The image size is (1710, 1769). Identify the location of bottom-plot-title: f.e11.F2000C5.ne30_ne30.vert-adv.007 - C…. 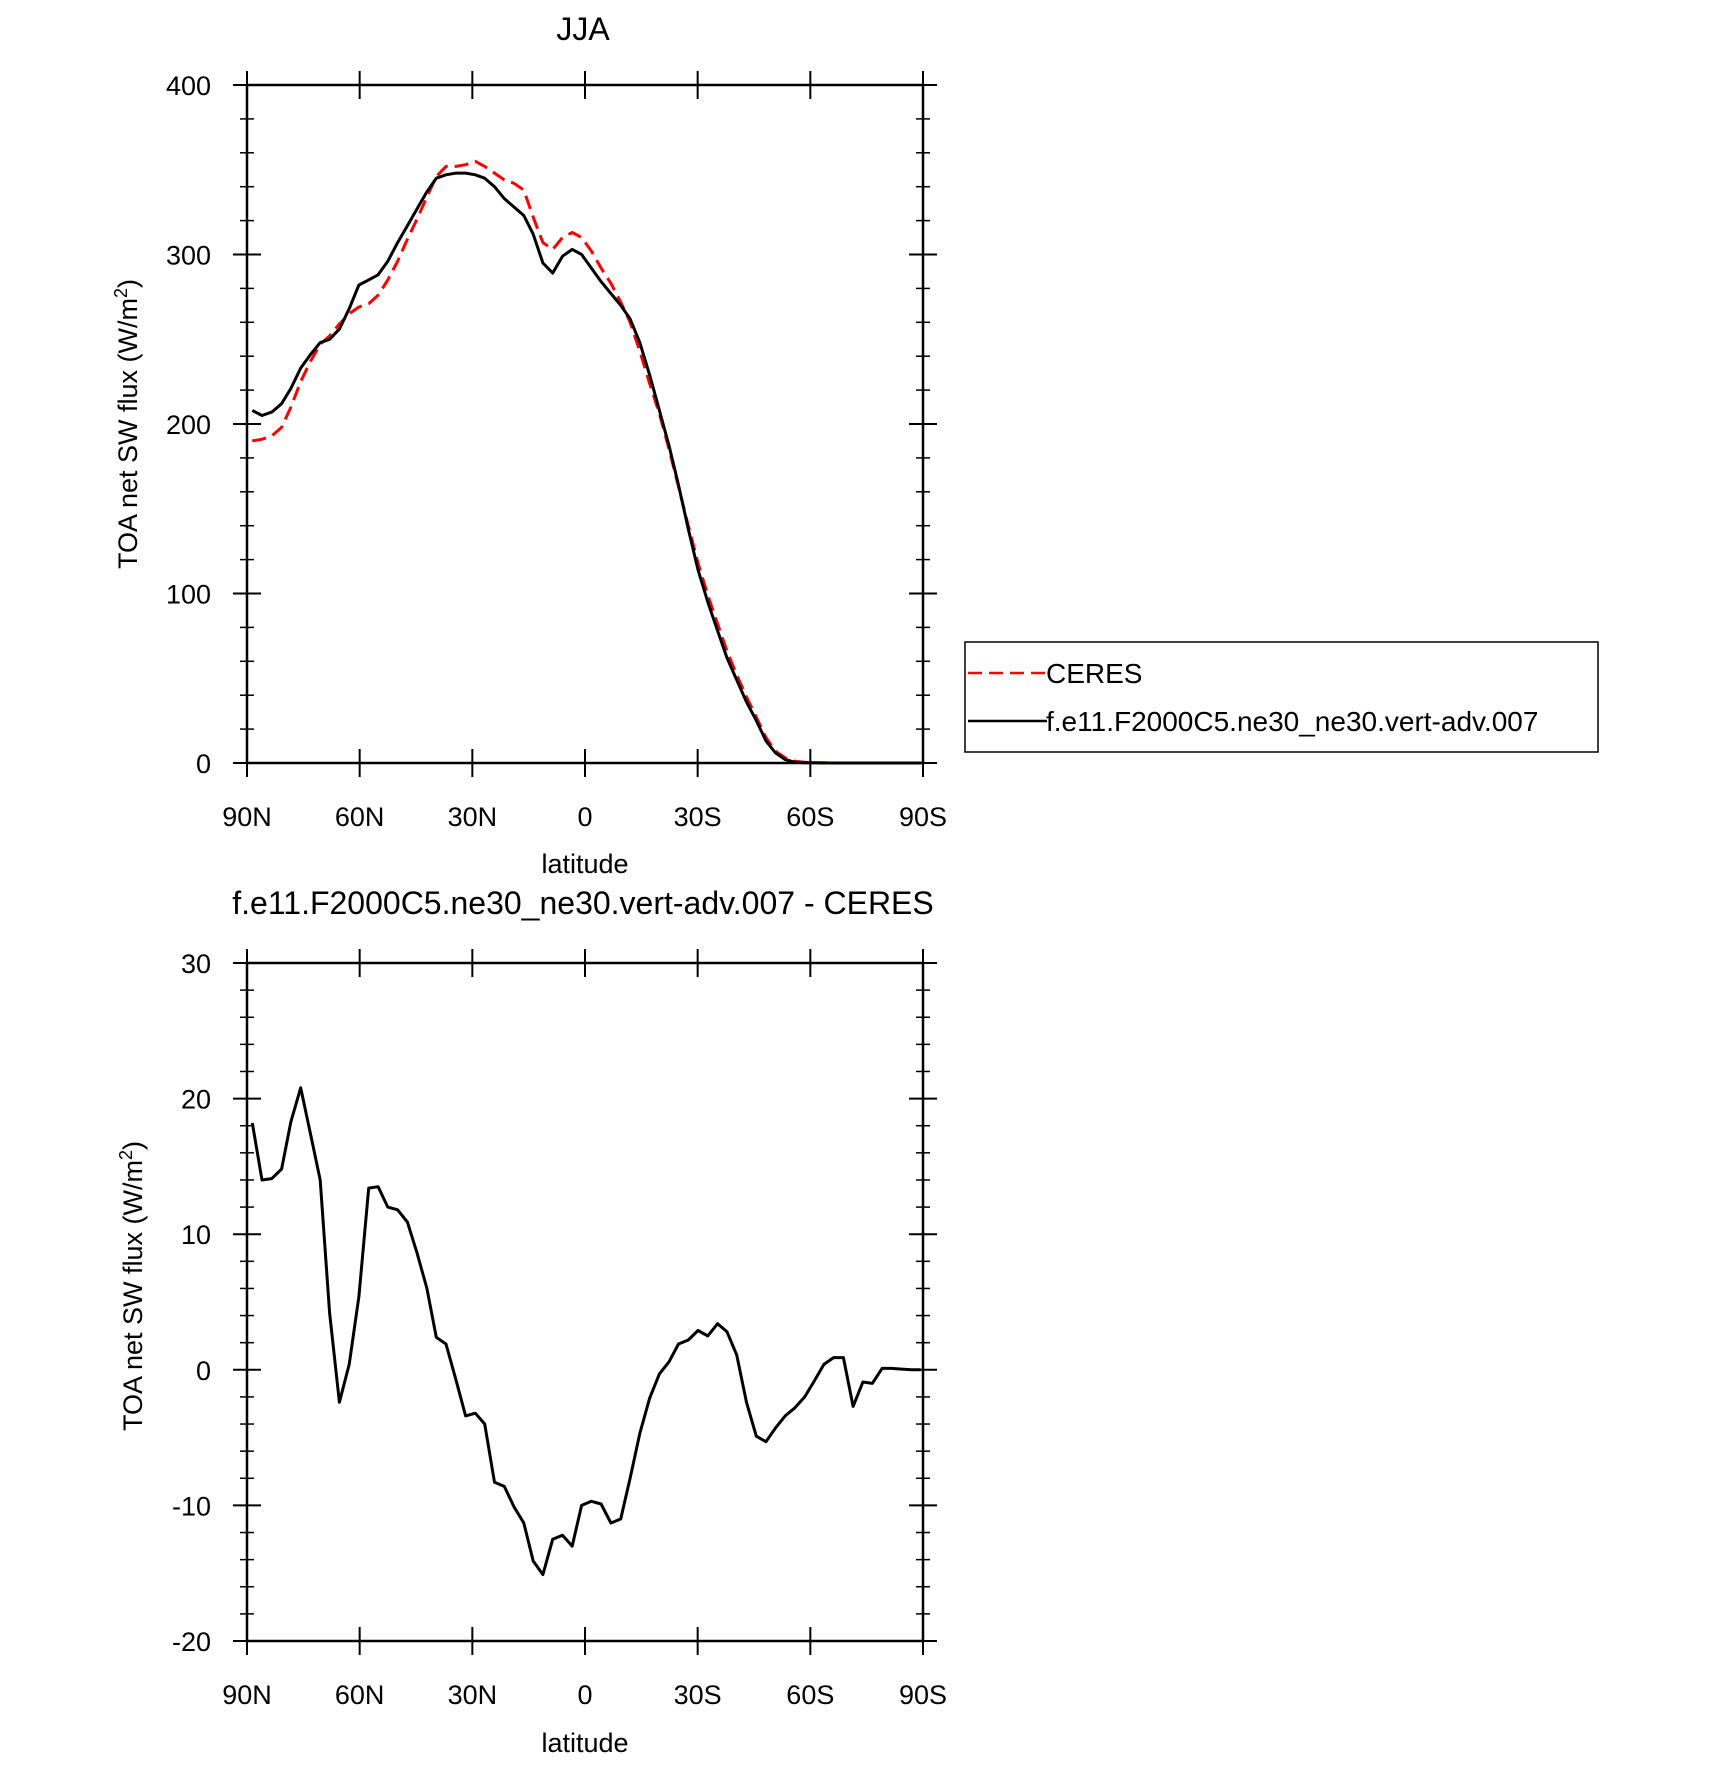
(582, 903).